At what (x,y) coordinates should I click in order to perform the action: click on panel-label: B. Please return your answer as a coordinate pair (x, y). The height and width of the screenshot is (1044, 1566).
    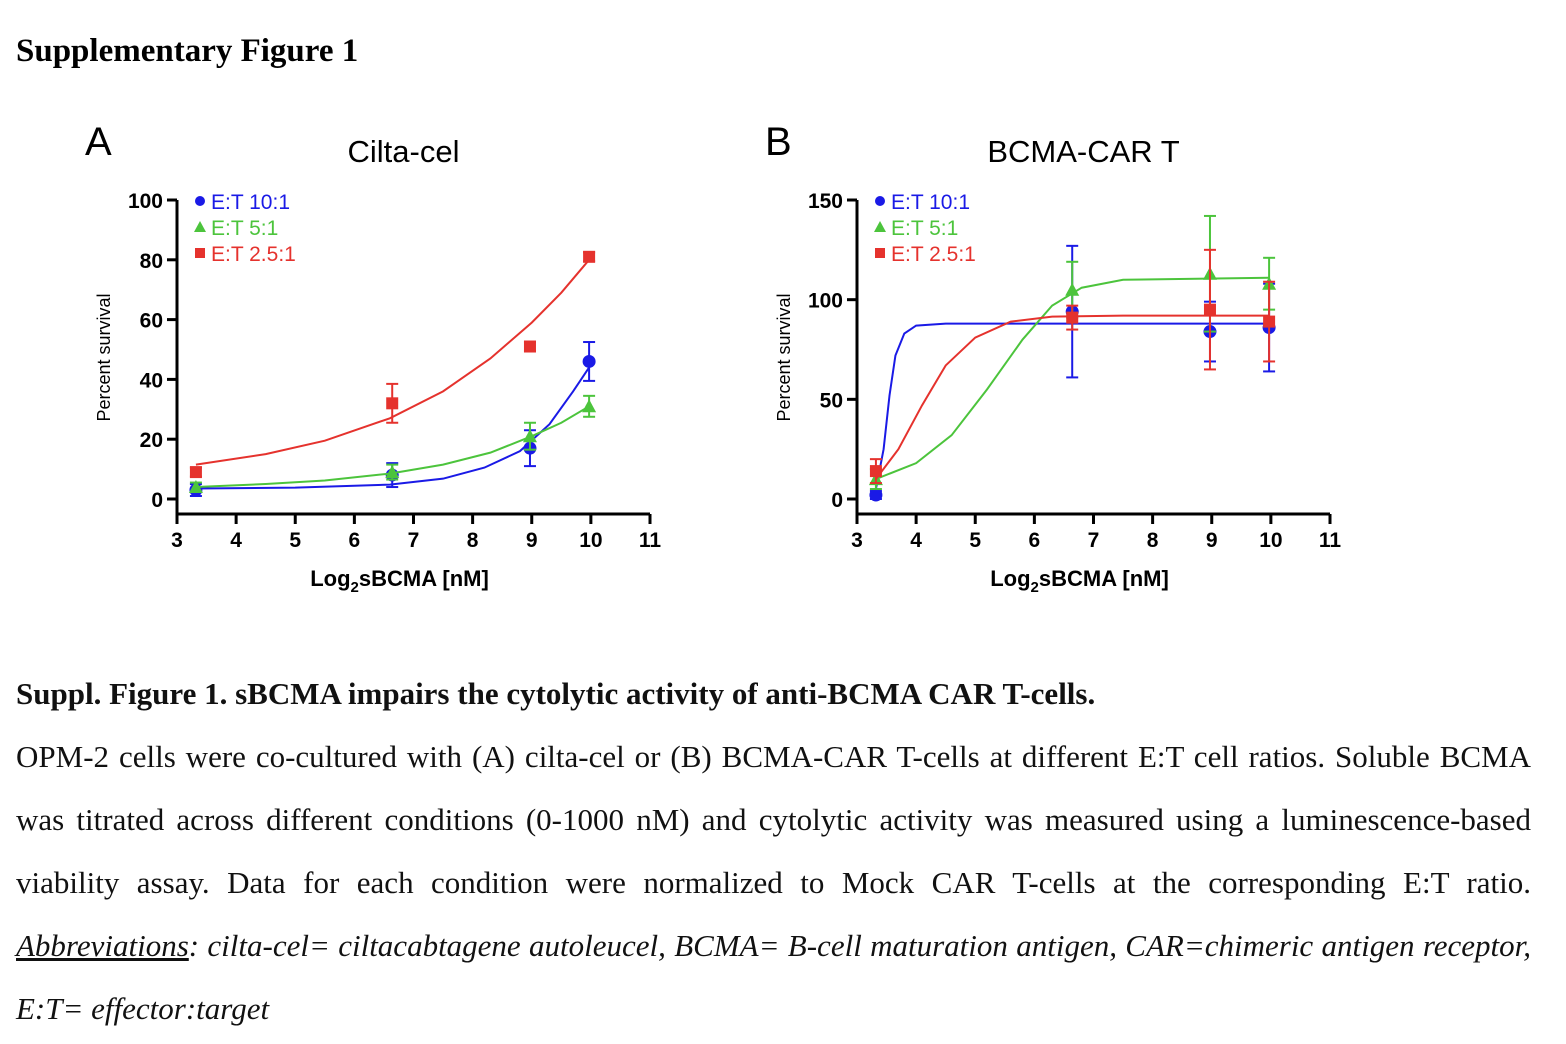
    Looking at the image, I should click on (778, 142).